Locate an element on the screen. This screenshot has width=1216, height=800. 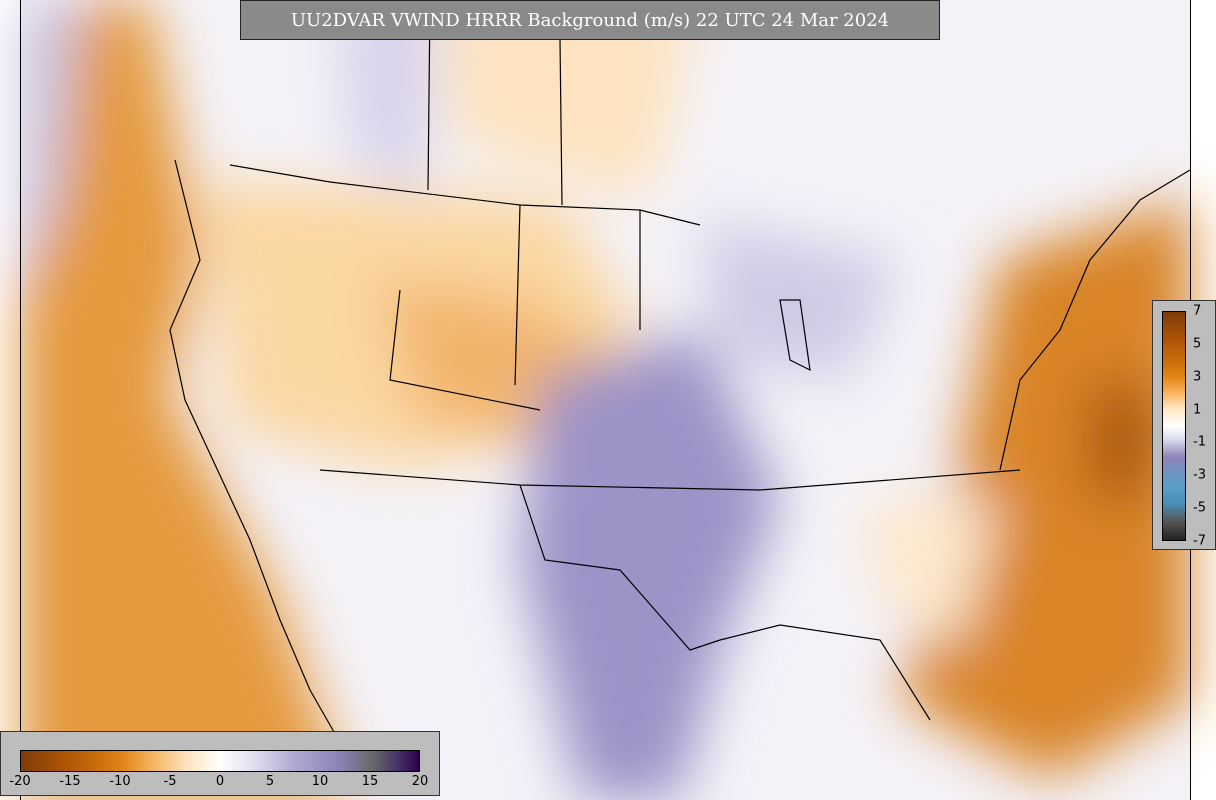
colorbar-tick-label: -3 is located at coordinates (1199, 475).